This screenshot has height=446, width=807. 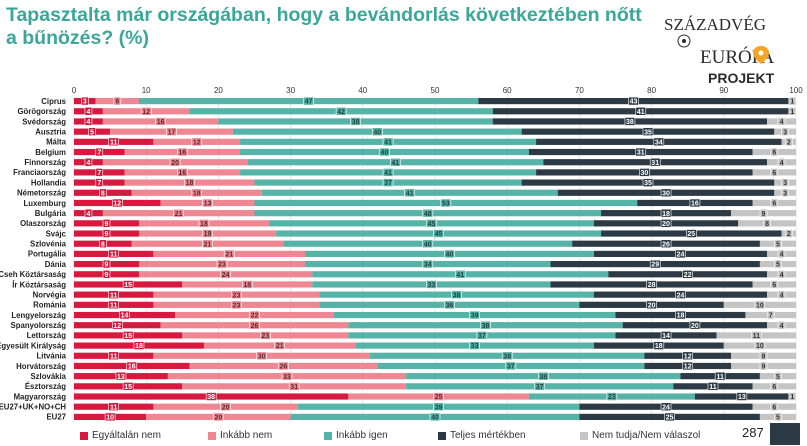 I want to click on value-label: 37, so click(x=540, y=387).